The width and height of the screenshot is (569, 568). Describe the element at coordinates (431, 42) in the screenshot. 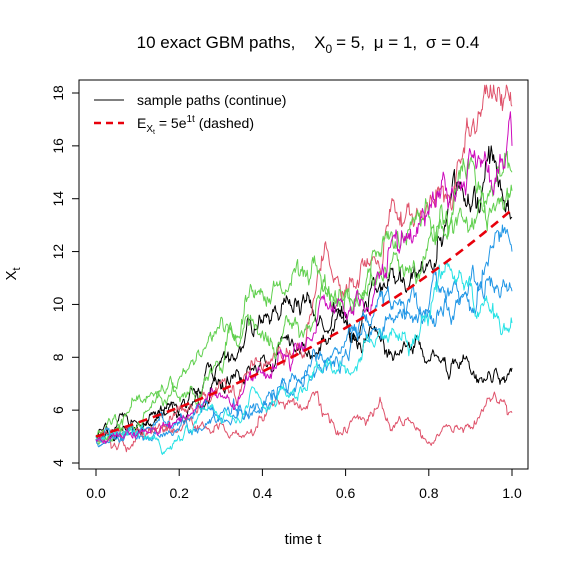

I see `title-sigma-symbol: σ` at that location.